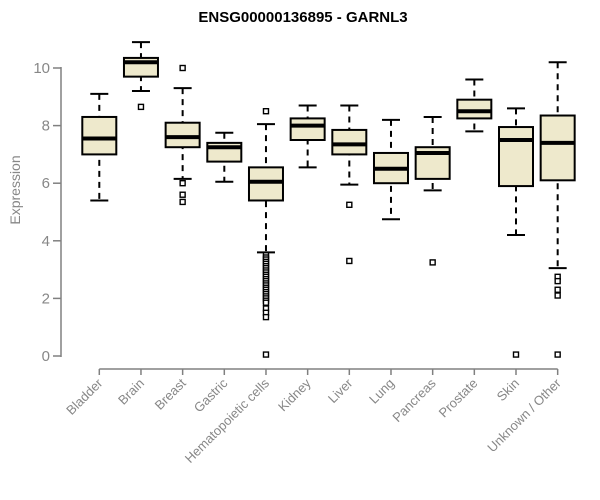 The width and height of the screenshot is (600, 500). Describe the element at coordinates (131, 392) in the screenshot. I see `x-tick-label-brain: Brain` at that location.